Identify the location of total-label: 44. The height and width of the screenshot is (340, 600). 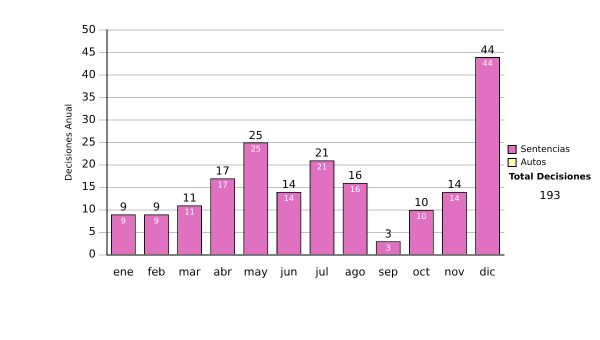
(487, 49).